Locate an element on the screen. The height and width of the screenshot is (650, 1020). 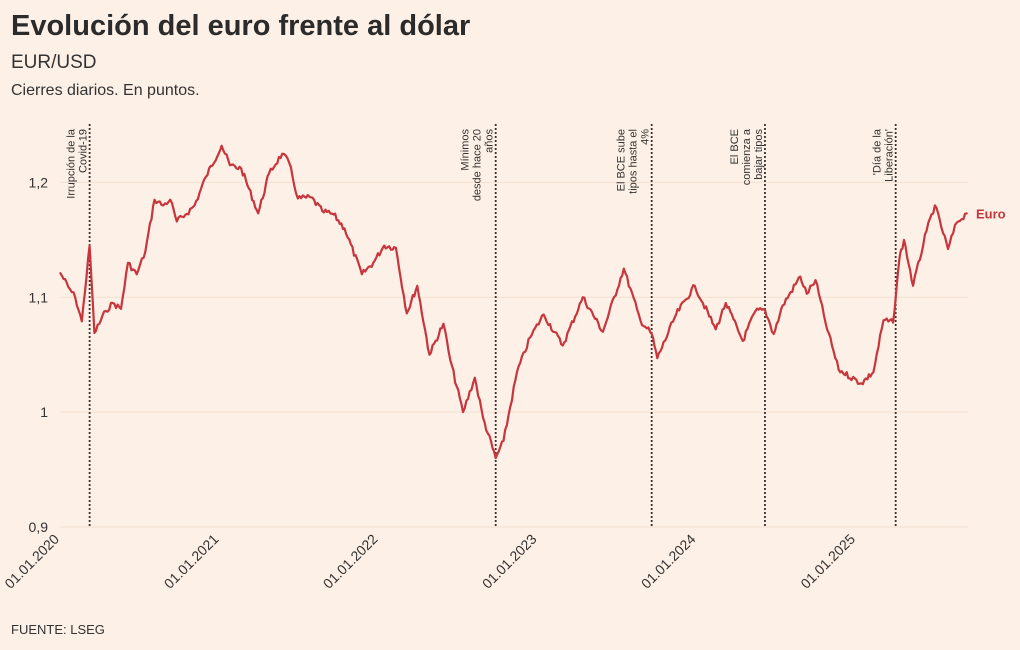
chart-subtitle: EUR/USD is located at coordinates (54, 62).